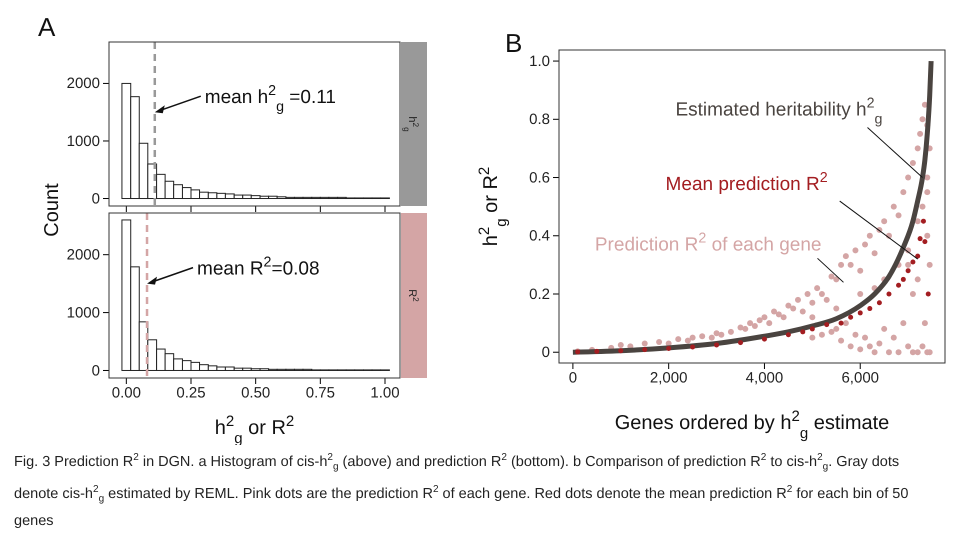  Describe the element at coordinates (126, 393) in the screenshot. I see `x-tick-label: 0.00` at that location.